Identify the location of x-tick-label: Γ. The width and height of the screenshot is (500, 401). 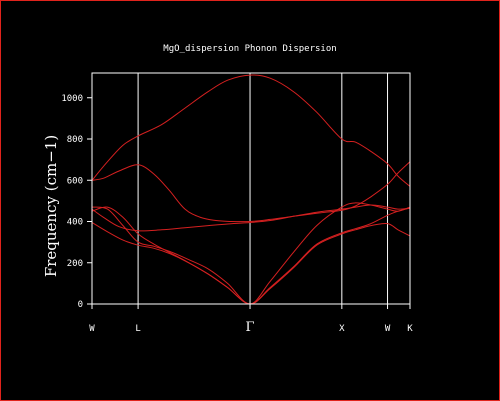
(250, 327).